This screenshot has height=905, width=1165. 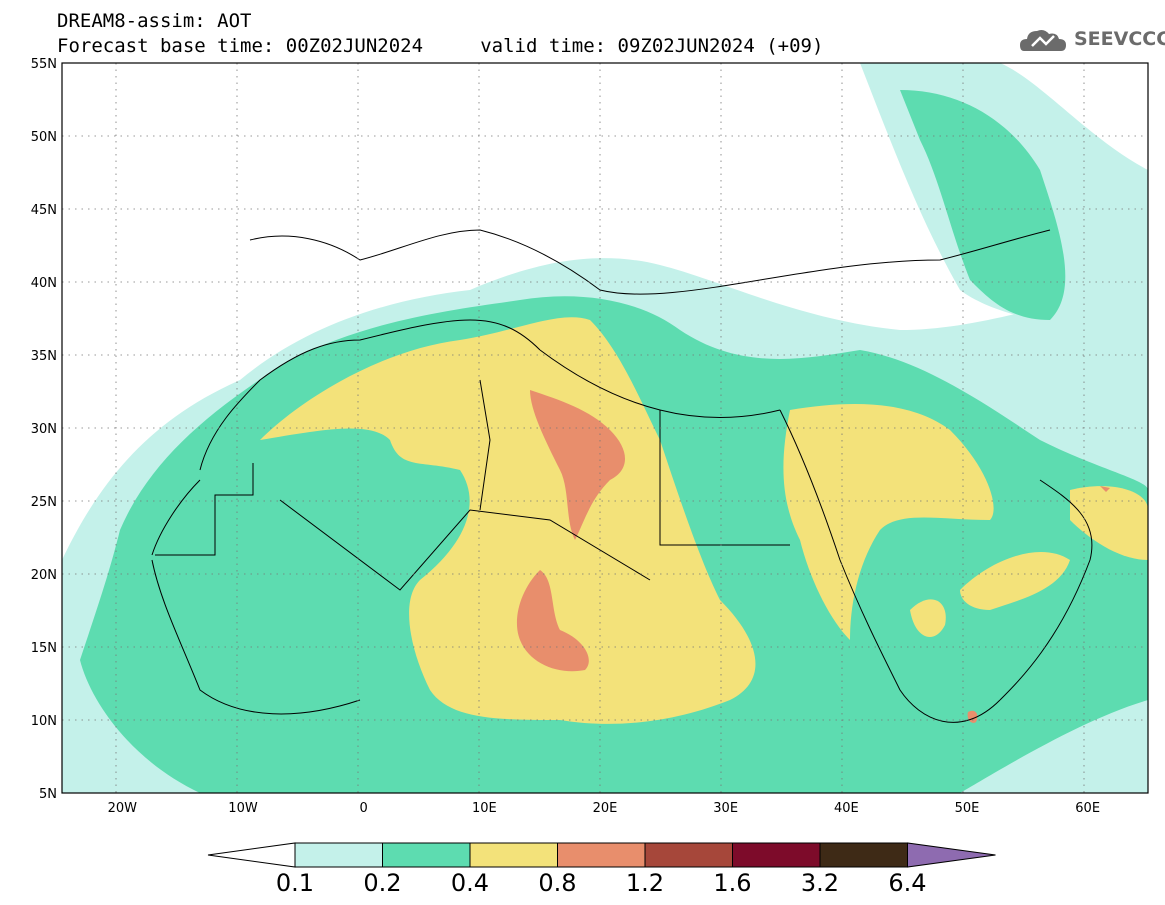 I want to click on lat-tick-label: 20N, so click(x=44, y=575).